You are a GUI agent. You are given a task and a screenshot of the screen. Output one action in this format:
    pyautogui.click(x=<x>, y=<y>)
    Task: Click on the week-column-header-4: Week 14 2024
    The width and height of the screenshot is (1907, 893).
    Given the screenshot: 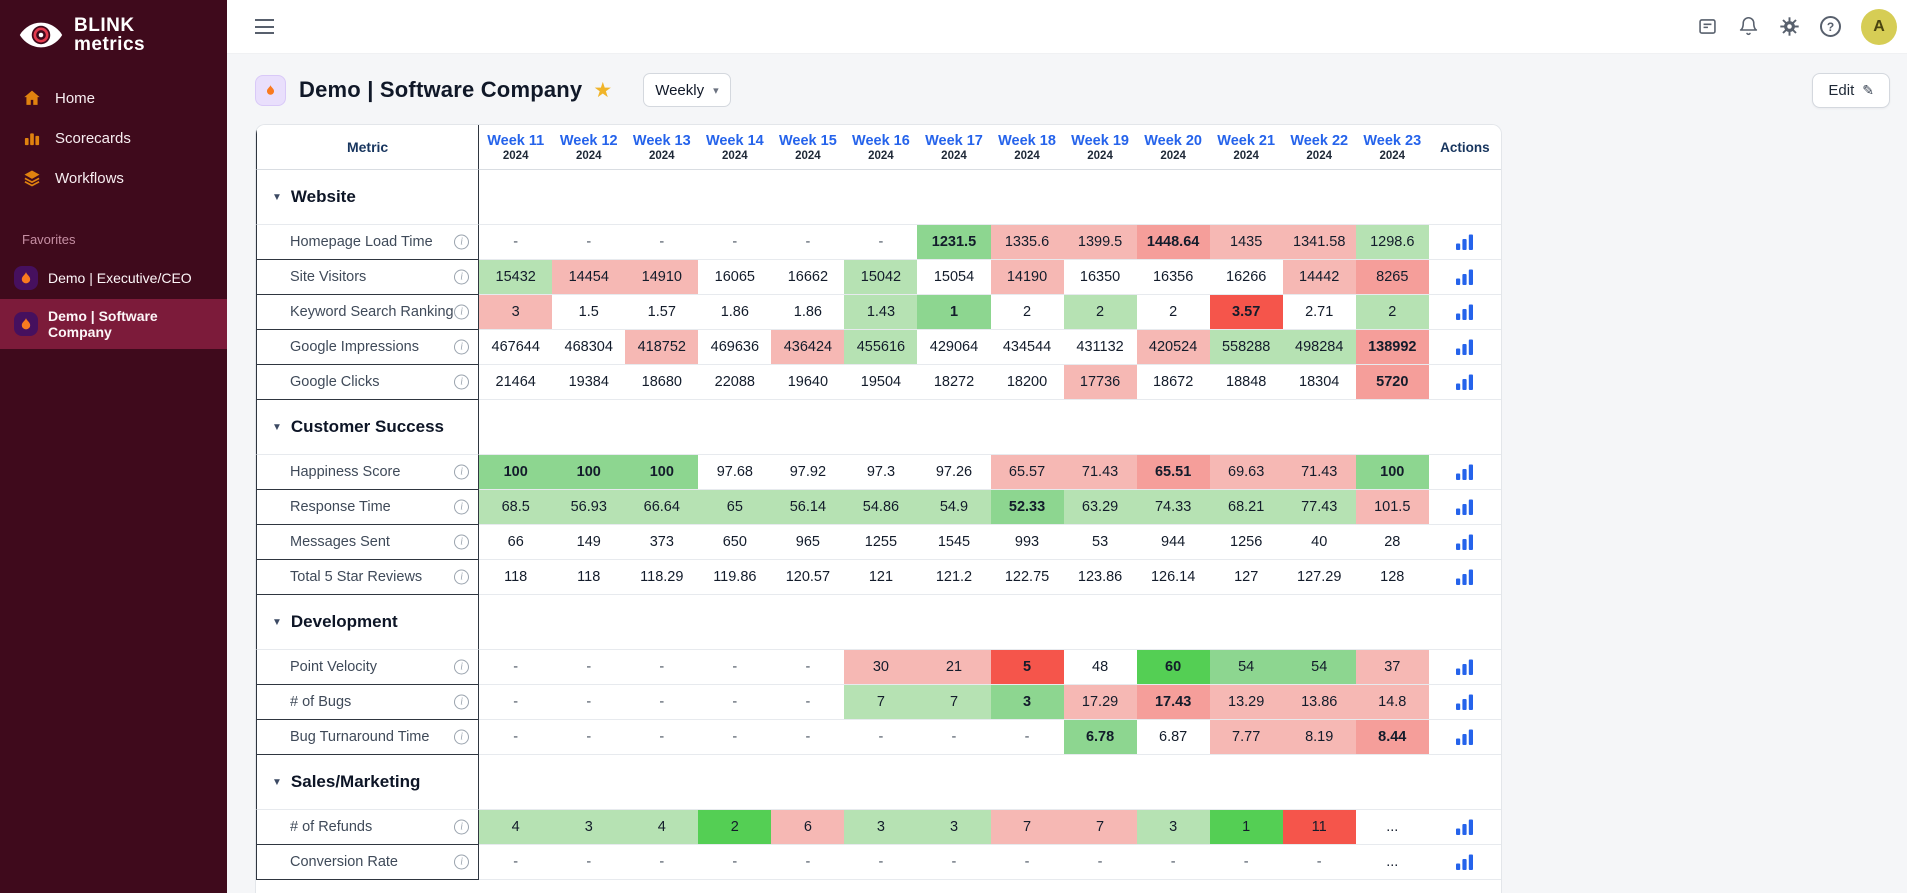 What is the action you would take?
    pyautogui.click(x=735, y=147)
    